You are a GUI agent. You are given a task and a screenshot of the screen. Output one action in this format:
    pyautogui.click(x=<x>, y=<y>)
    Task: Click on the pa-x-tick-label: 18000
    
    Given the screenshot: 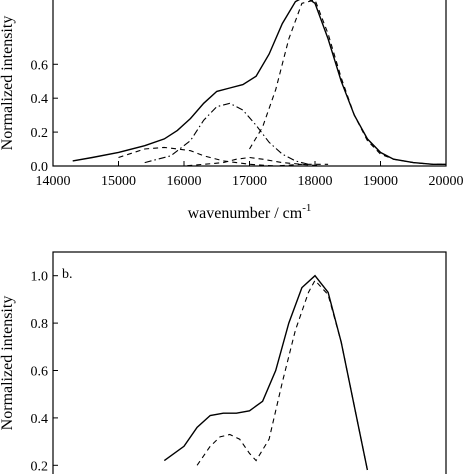 What is the action you would take?
    pyautogui.click(x=315, y=181)
    